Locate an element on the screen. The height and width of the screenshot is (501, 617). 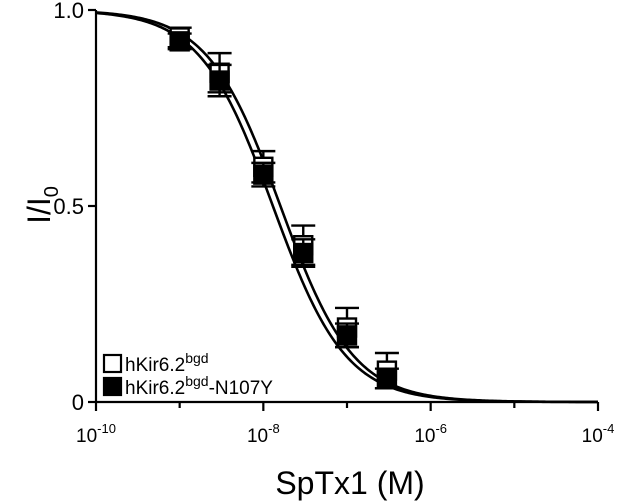
x-axis-label: SpTx1 (M) is located at coordinates (349, 483).